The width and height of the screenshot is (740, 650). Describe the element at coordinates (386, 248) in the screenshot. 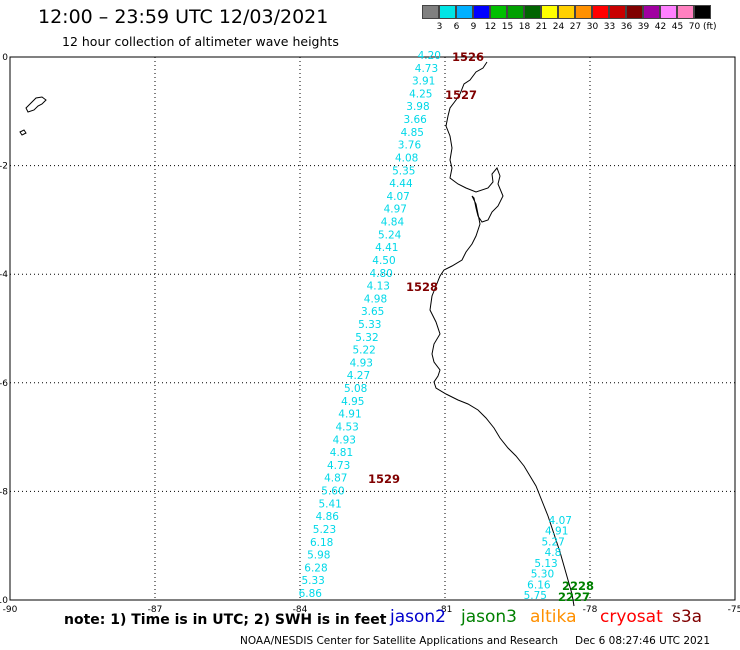

I see `wave-height-label: 4.41` at that location.